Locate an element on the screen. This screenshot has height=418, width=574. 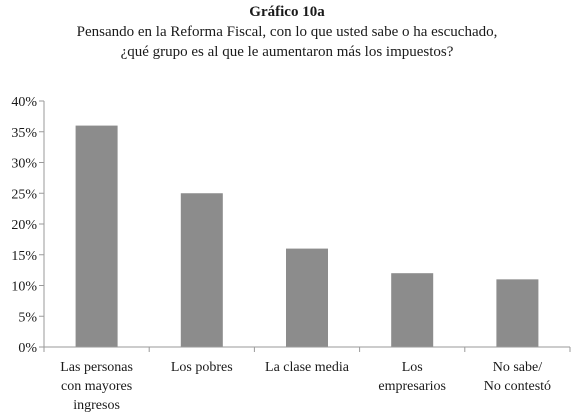
x-category-label: Los empresarios is located at coordinates (412, 377).